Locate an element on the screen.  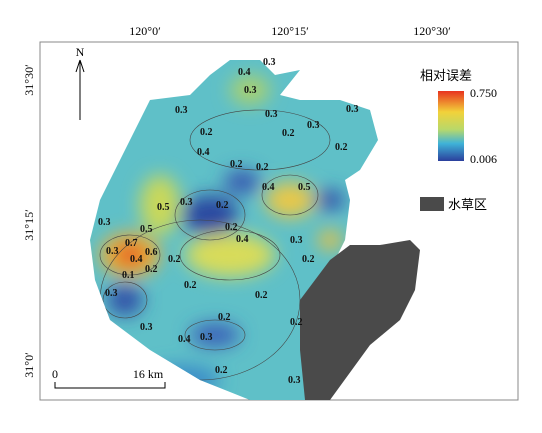
lon-label: 120°0′ is located at coordinates (145, 31).